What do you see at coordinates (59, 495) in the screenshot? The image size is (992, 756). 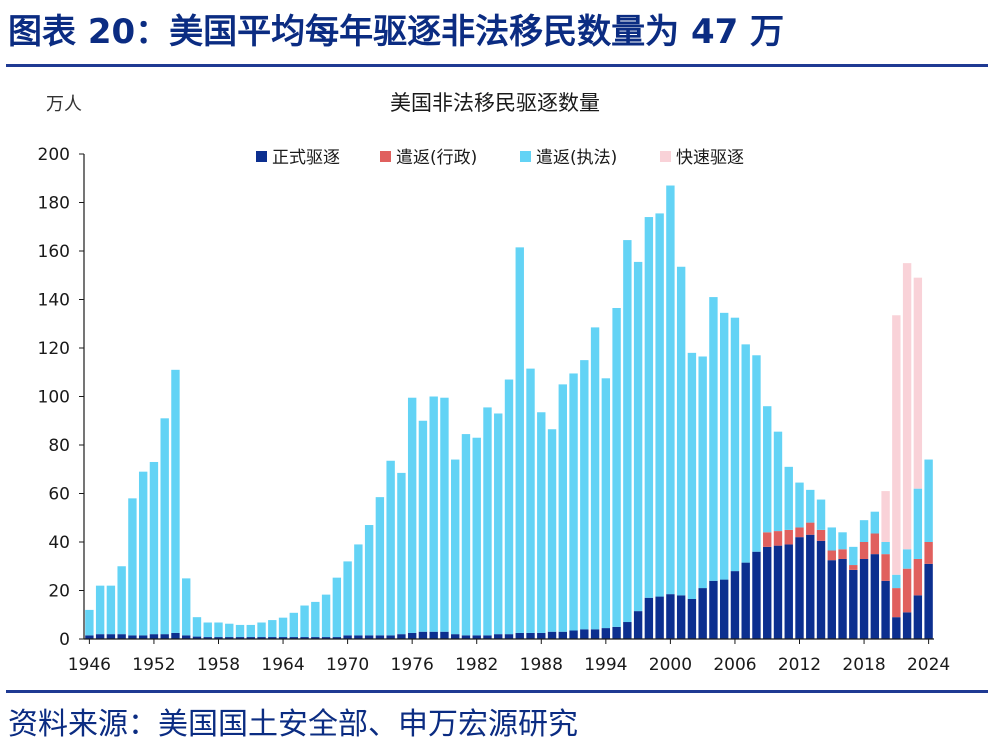 I see `y-tick-label-60: 60` at bounding box center [59, 495].